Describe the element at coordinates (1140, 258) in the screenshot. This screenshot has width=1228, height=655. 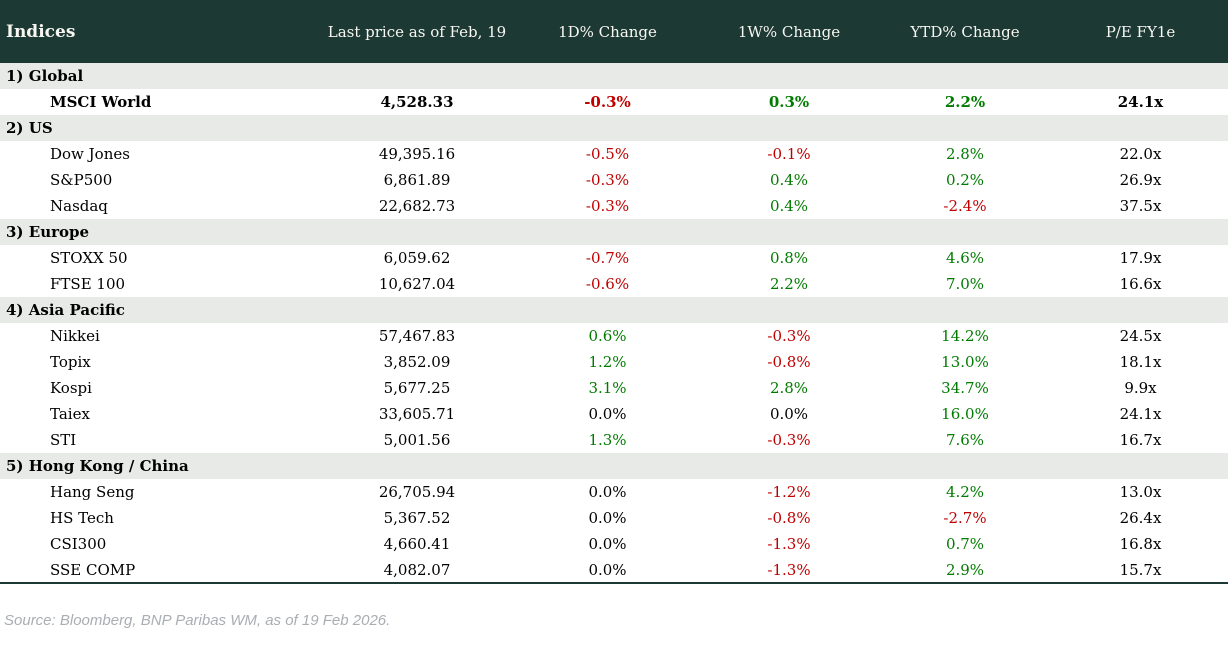
I see `pe-cell: 17.9x` at that location.